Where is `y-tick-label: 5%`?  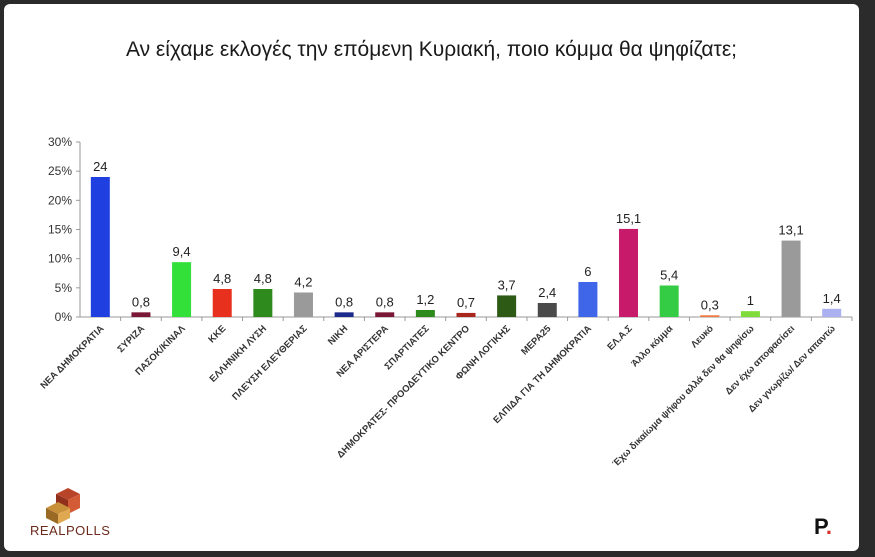
y-tick-label: 5% is located at coordinates (64, 288).